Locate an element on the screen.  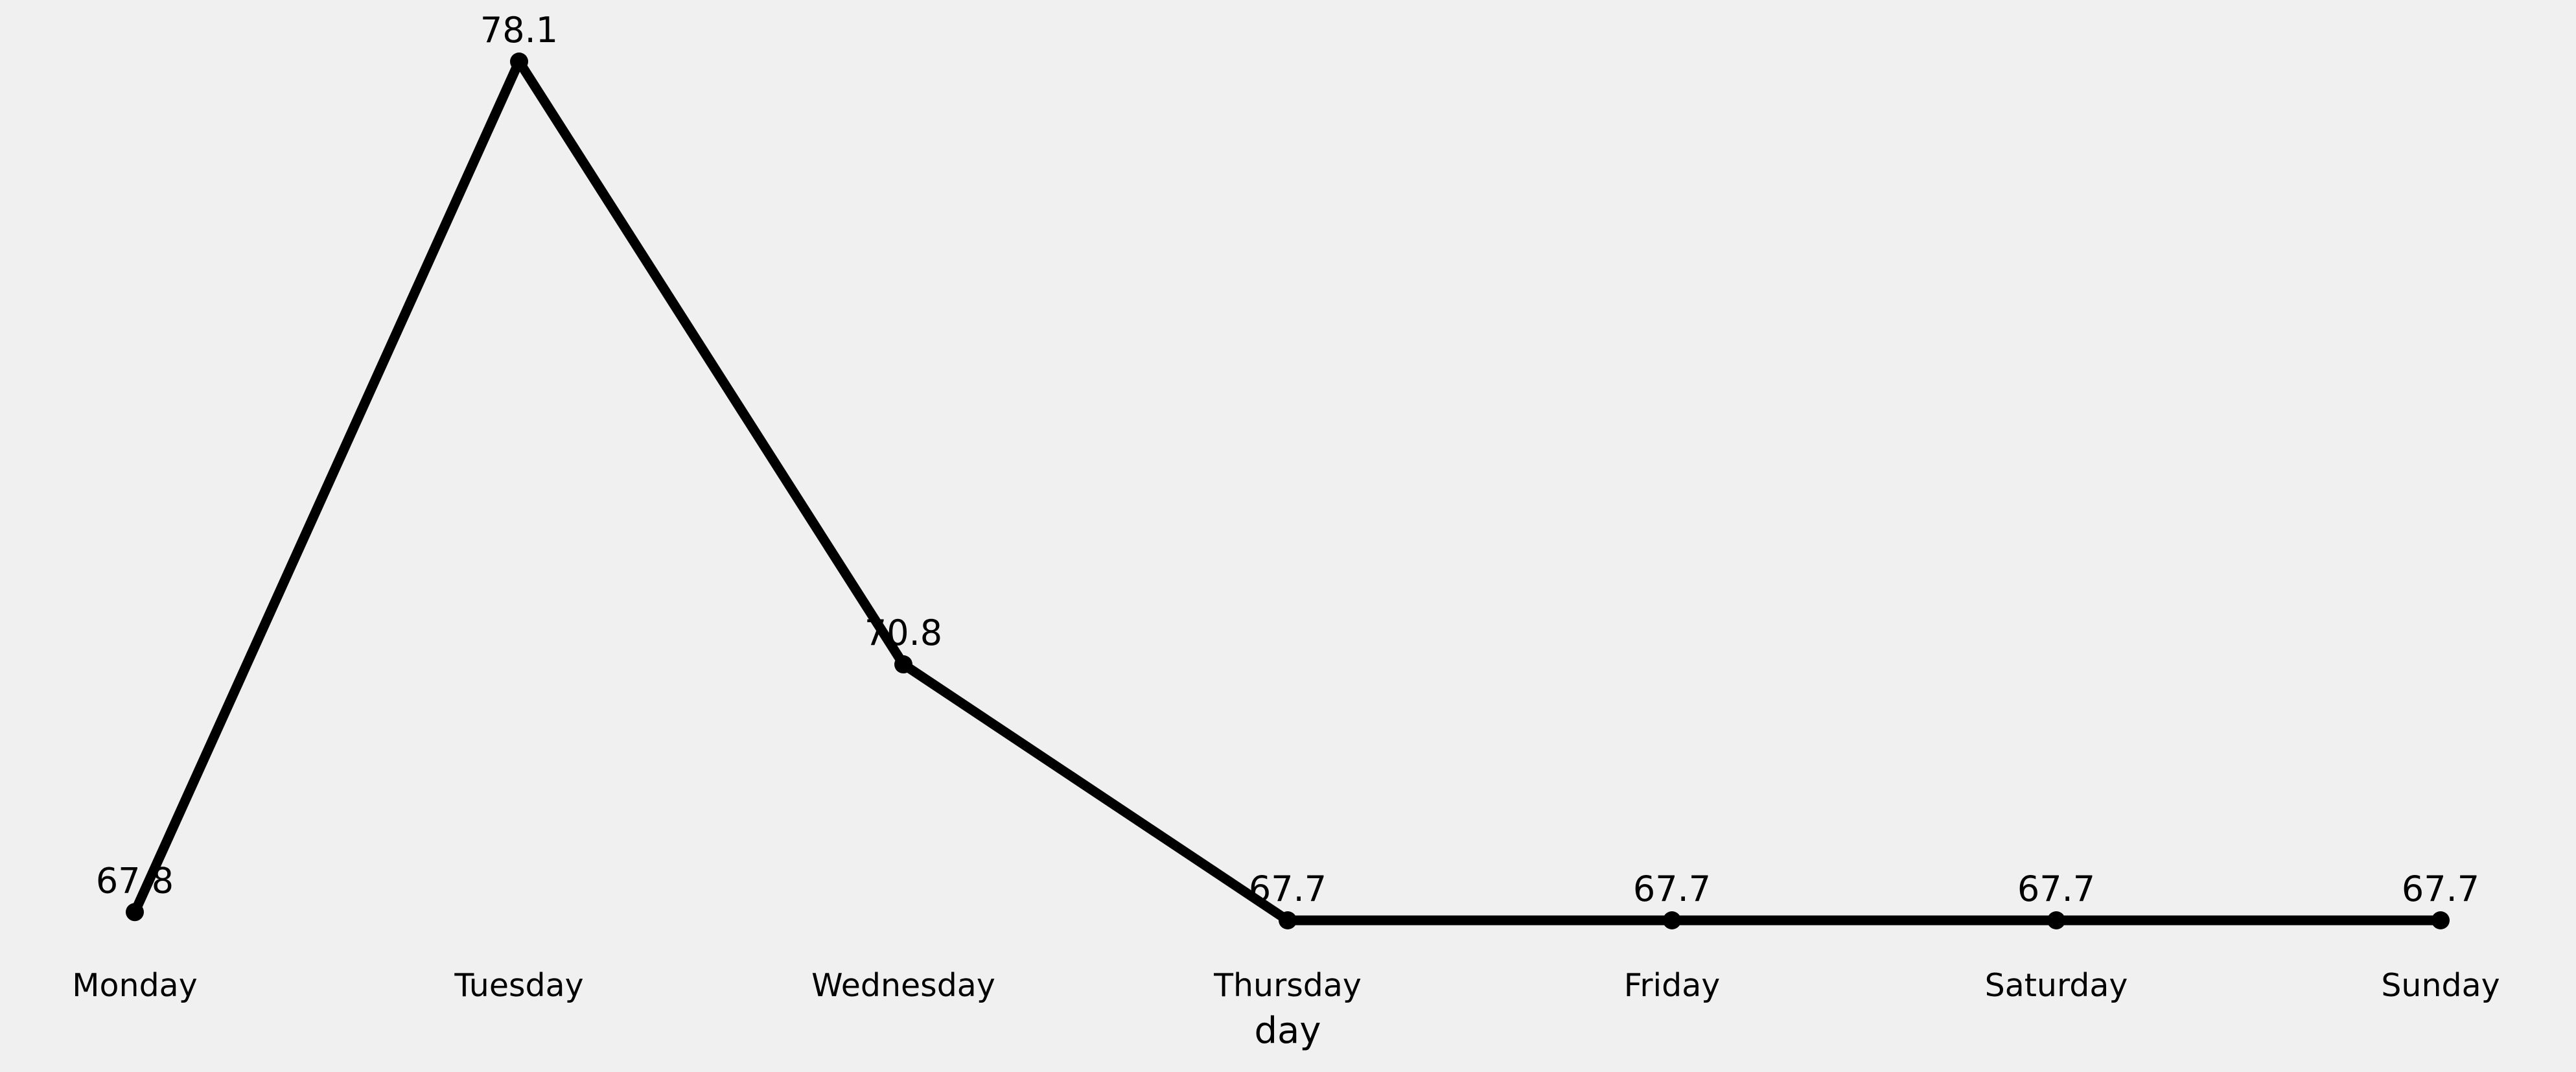
x-tick-label-friday: Friday is located at coordinates (1673, 985).